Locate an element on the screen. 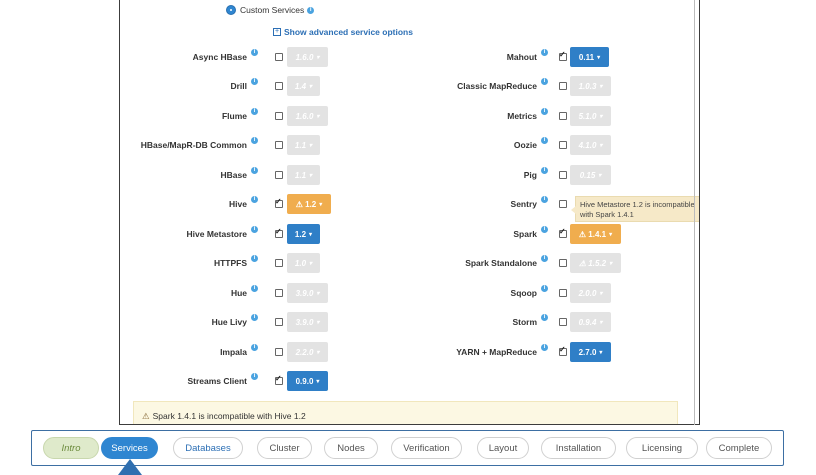 This screenshot has height=475, width=816. version-dropdown: 2.2.0 ▾ is located at coordinates (307, 352).